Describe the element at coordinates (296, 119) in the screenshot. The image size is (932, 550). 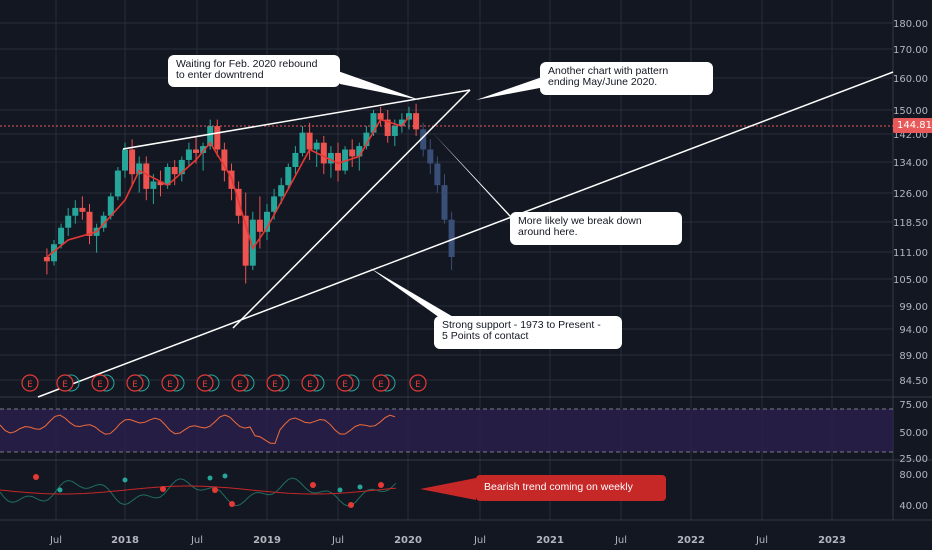
I see `upper-trendline` at that location.